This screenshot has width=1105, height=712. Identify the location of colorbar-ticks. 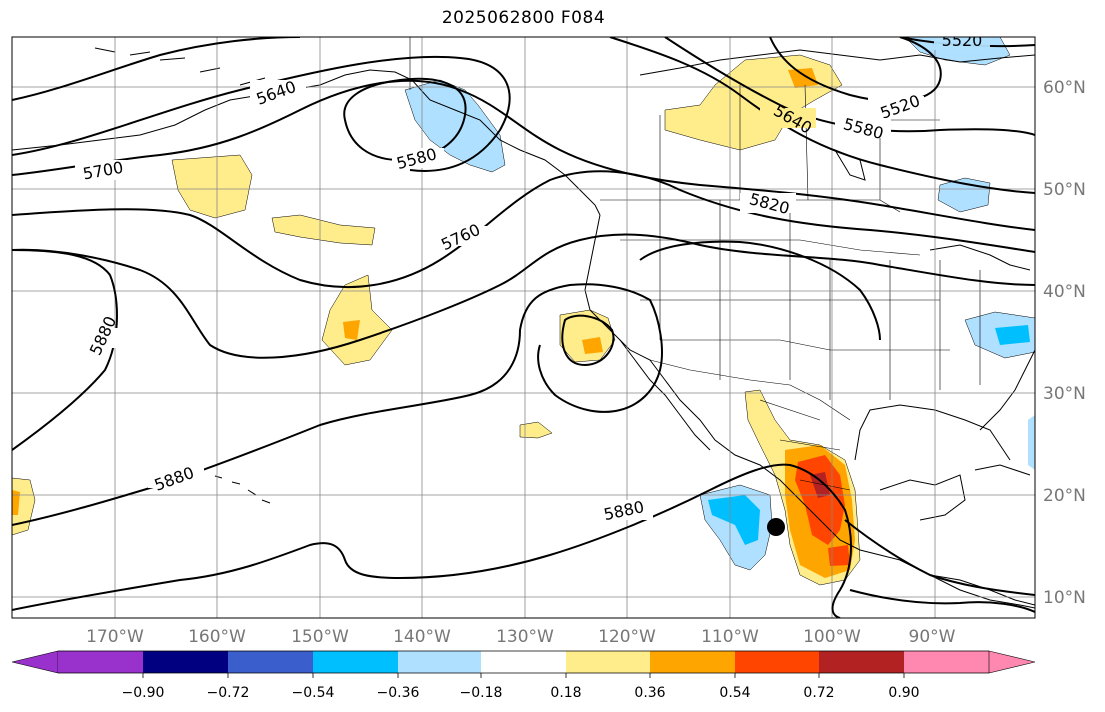
(523, 675).